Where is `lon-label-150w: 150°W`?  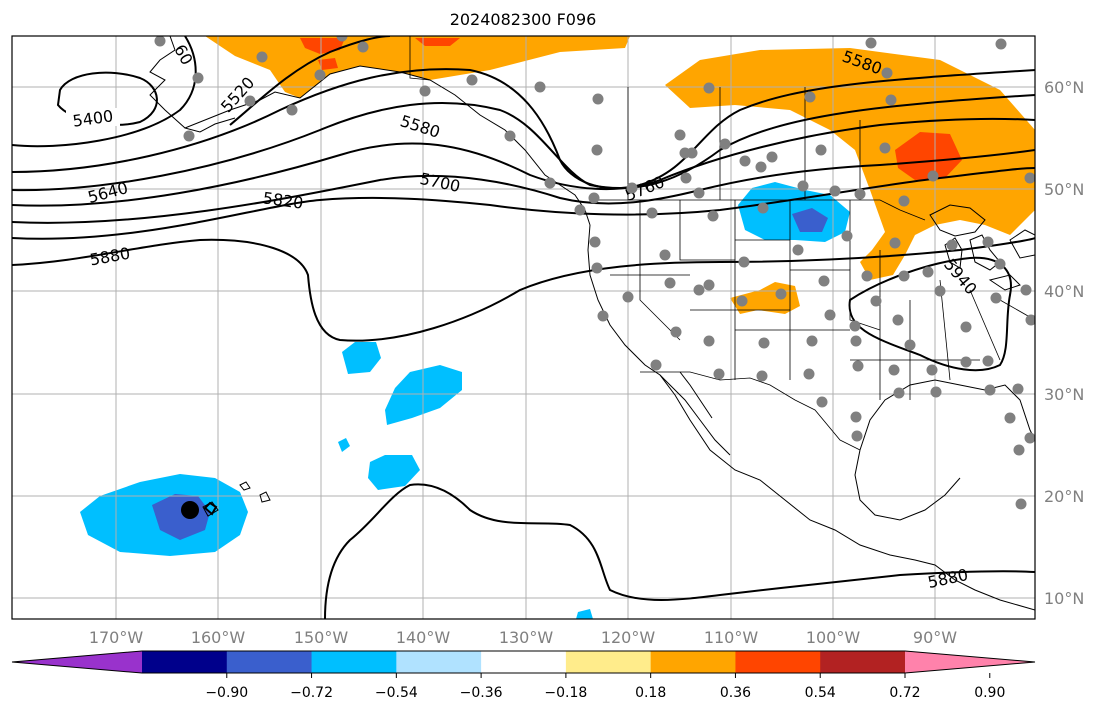
lon-label-150w: 150°W is located at coordinates (321, 637).